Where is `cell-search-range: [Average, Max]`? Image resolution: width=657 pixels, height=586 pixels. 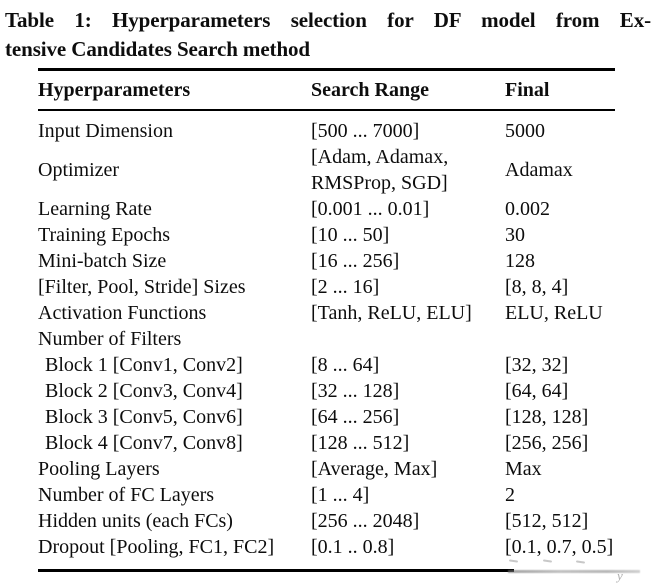
cell-search-range: [Average, Max] is located at coordinates (374, 469).